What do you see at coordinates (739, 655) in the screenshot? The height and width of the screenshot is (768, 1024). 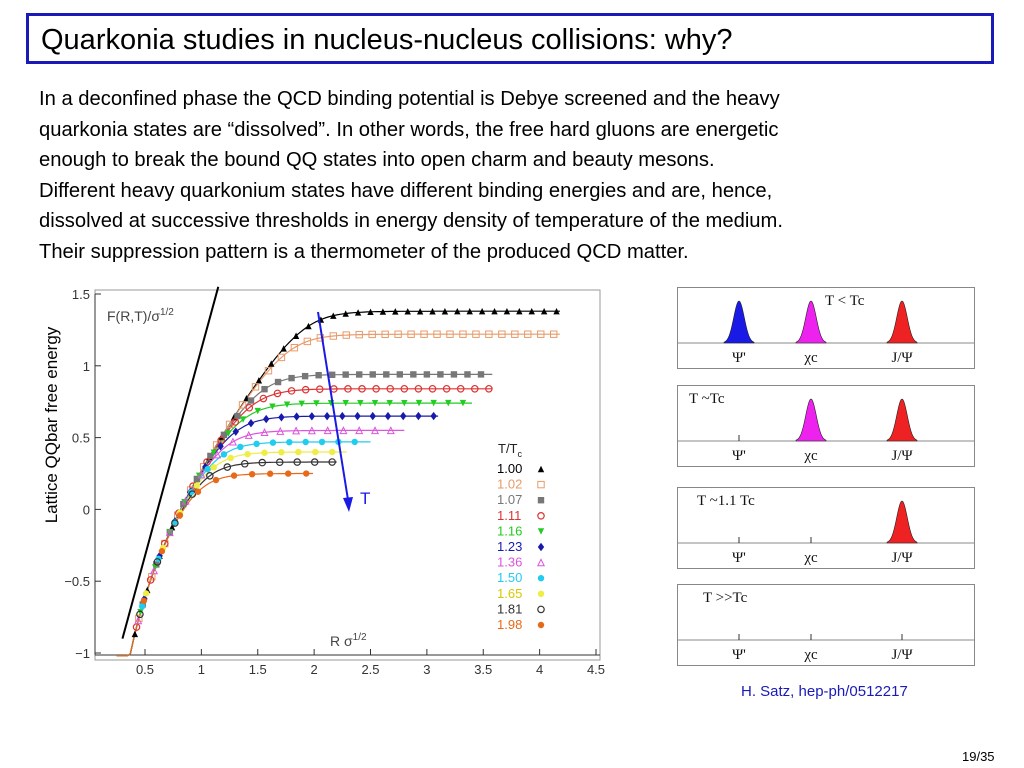 I see `peak-label: Ψ'` at bounding box center [739, 655].